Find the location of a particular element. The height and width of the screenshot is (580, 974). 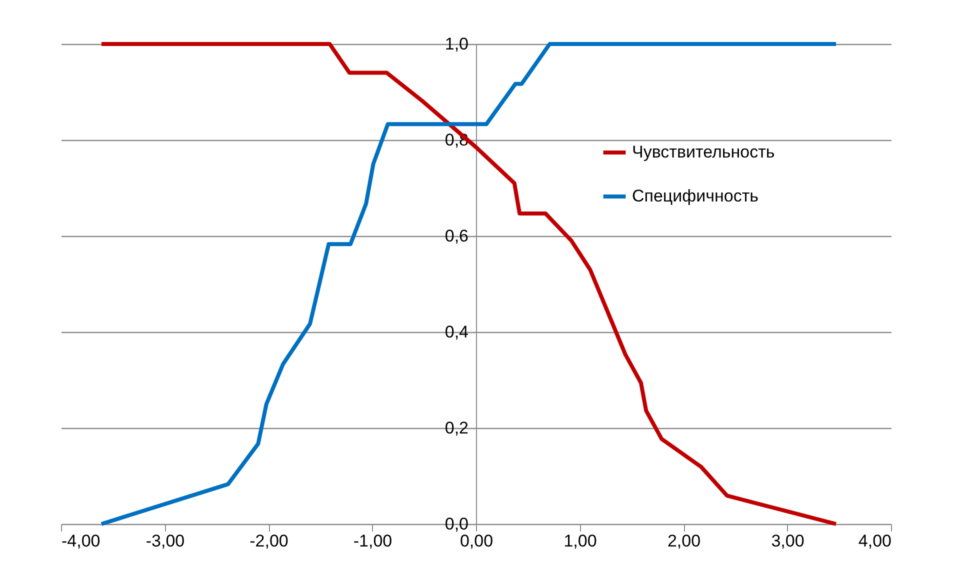

x-tick-label: -4,00 is located at coordinates (81, 541).